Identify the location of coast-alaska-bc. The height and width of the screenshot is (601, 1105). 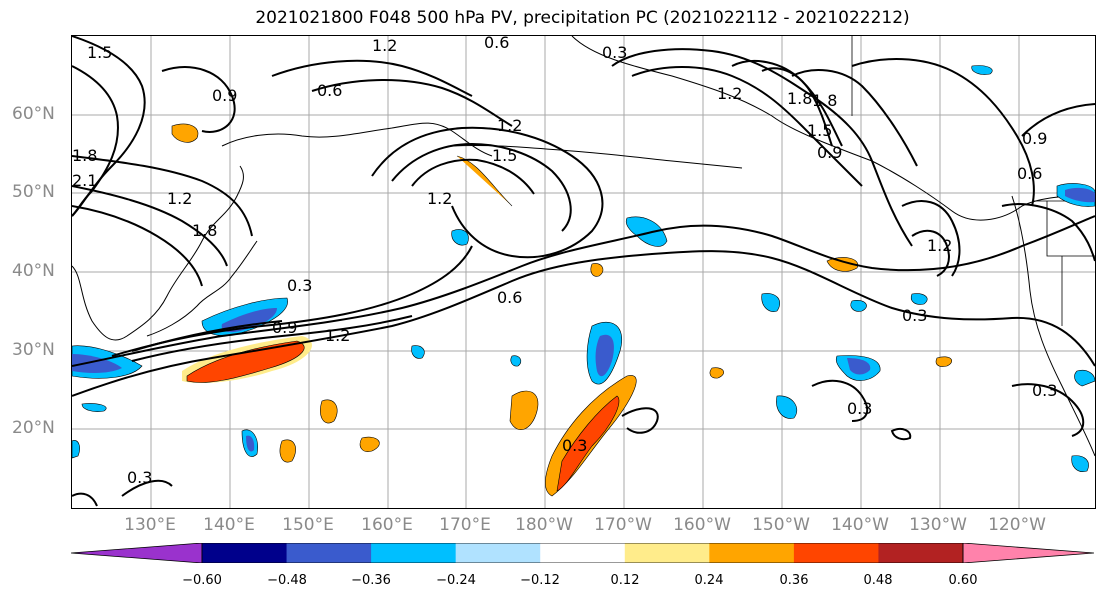
(833, 128).